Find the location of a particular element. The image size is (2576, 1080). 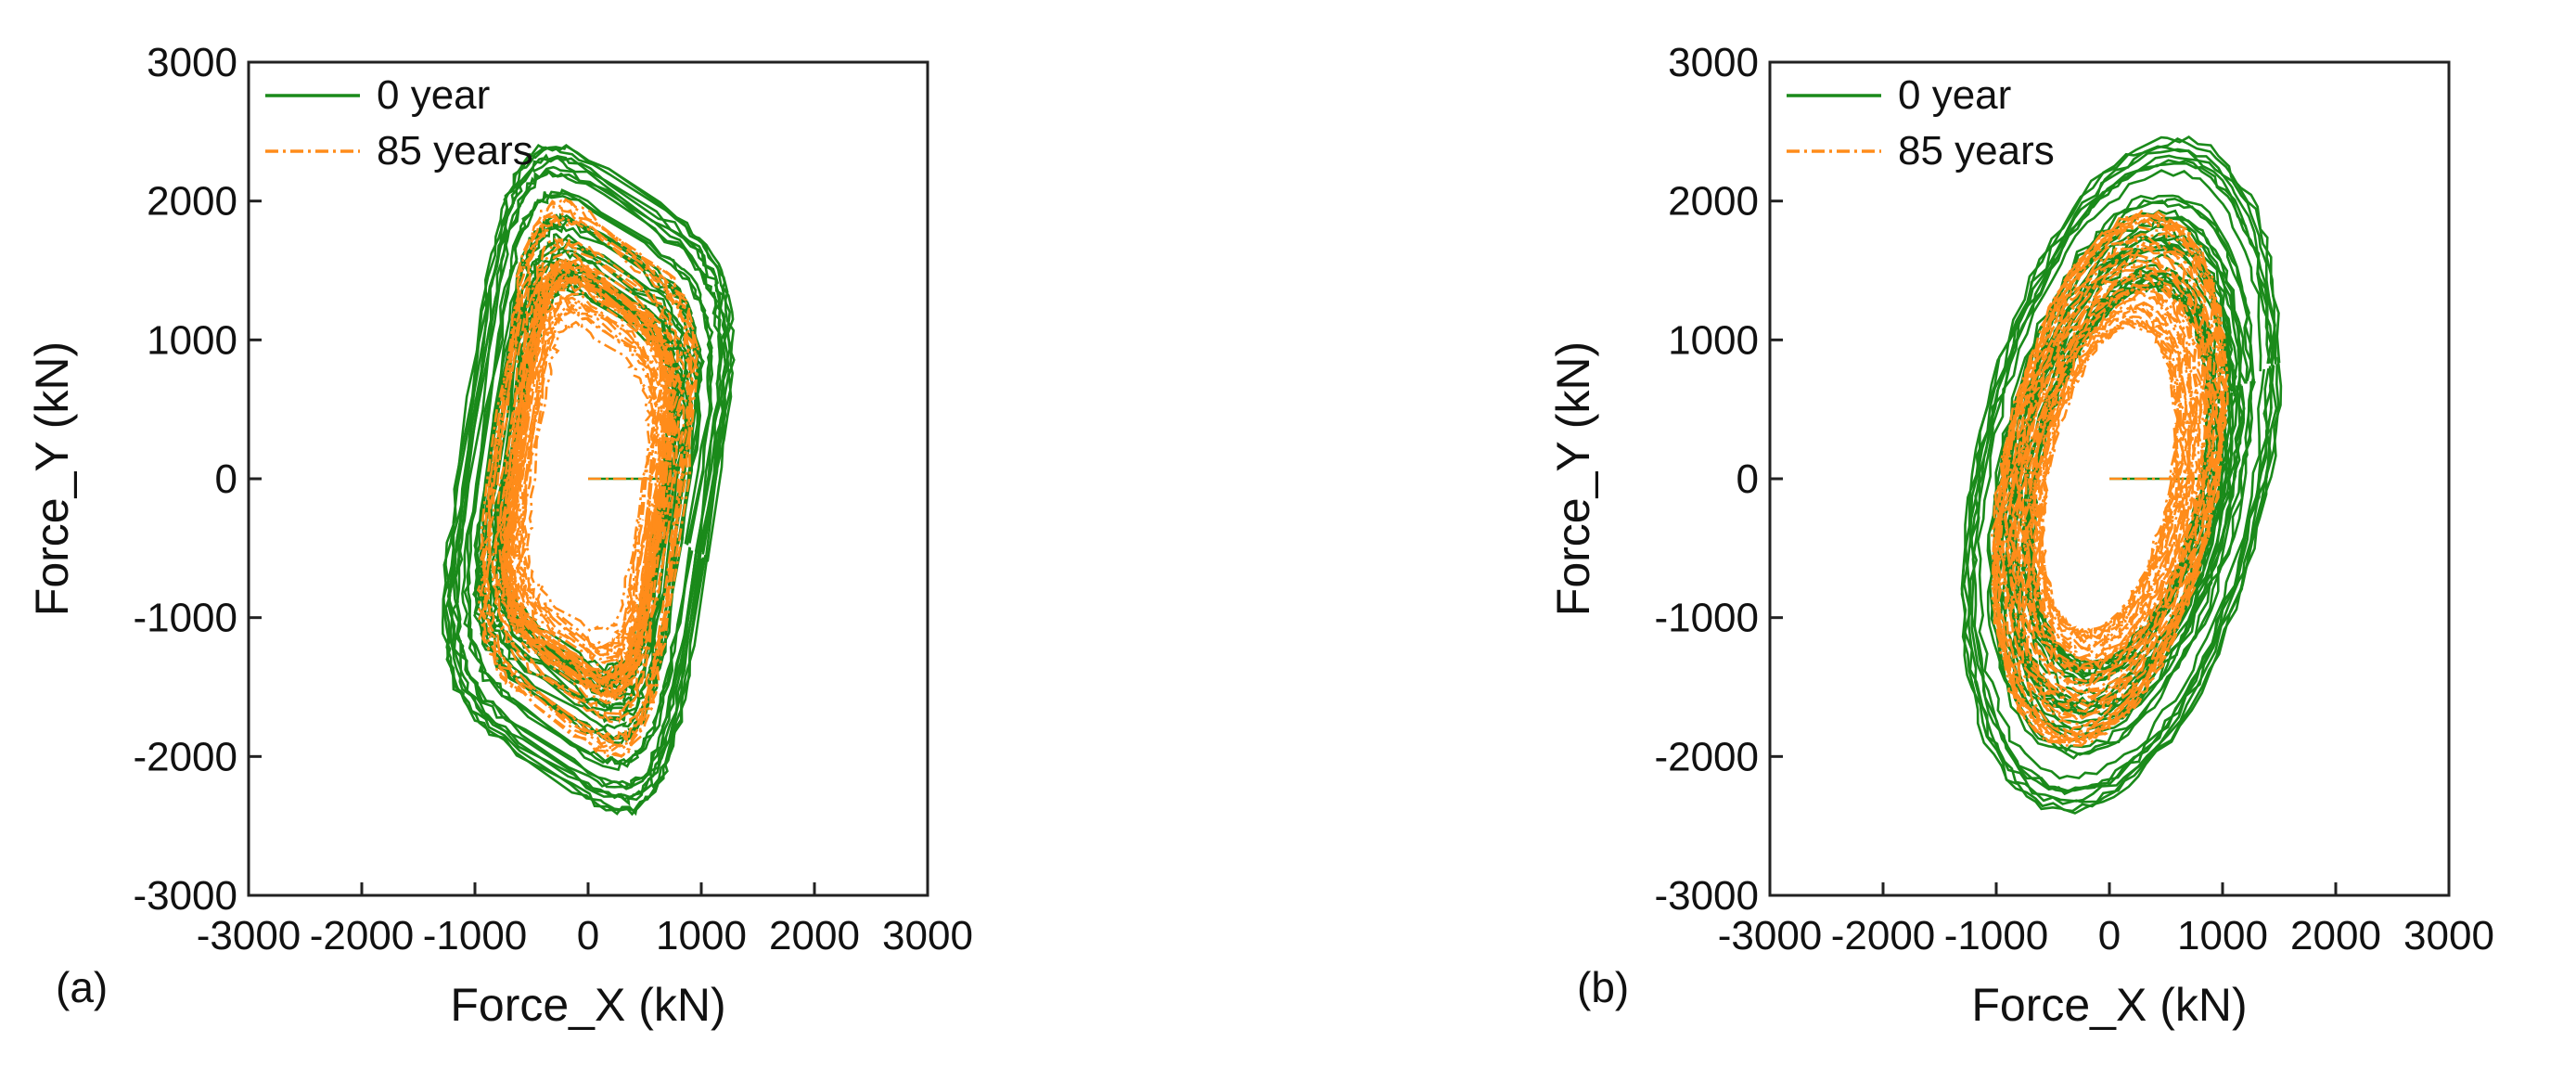

panel-label: (a) is located at coordinates (82, 987).